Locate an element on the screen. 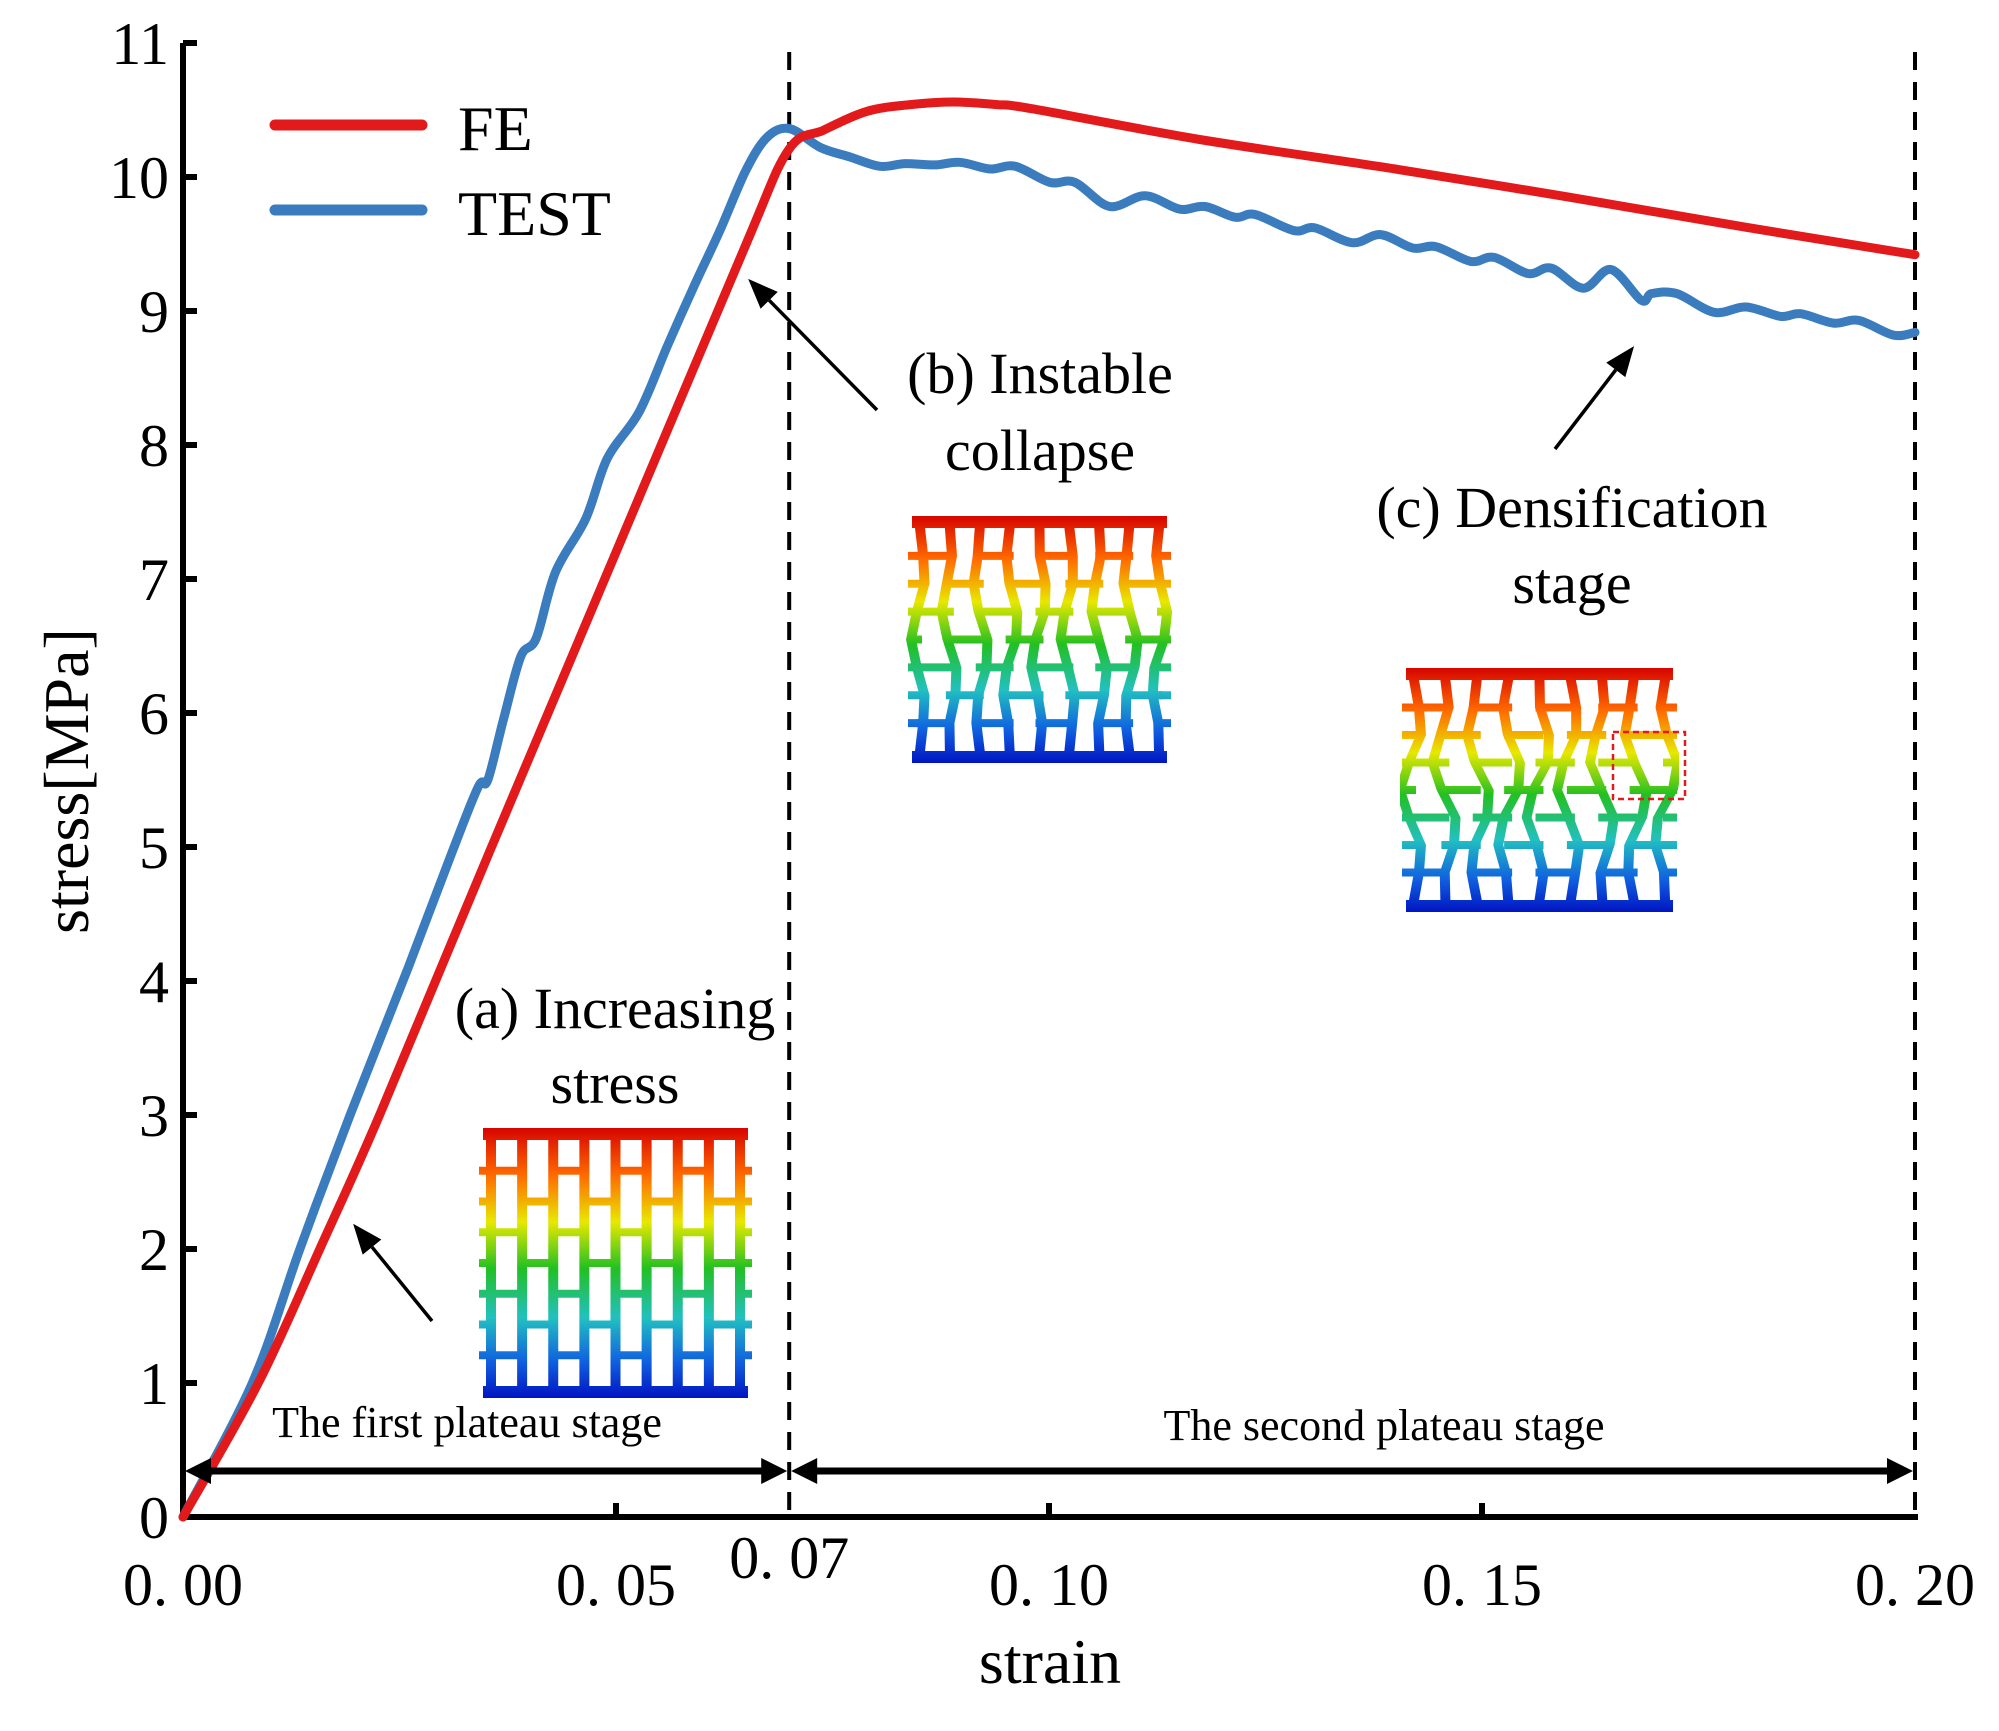  x-tick-label: 0. 20 is located at coordinates (1915, 1585).